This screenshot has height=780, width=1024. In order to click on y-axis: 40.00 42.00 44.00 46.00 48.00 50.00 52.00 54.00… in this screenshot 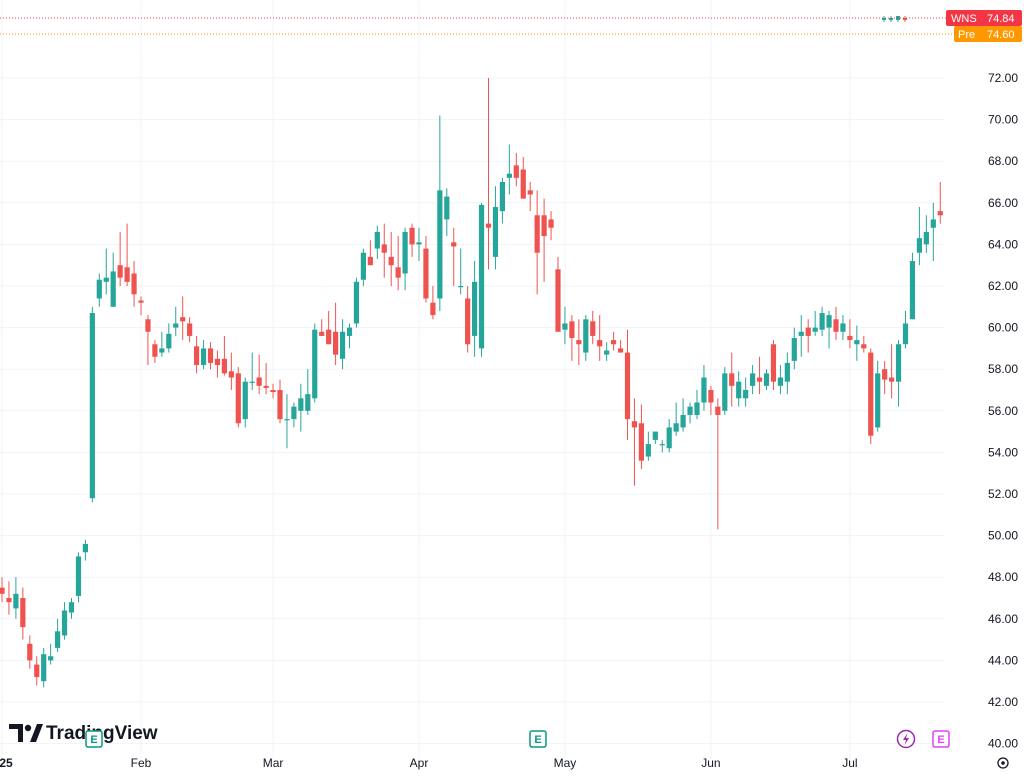, I will do `click(1003, 411)`.